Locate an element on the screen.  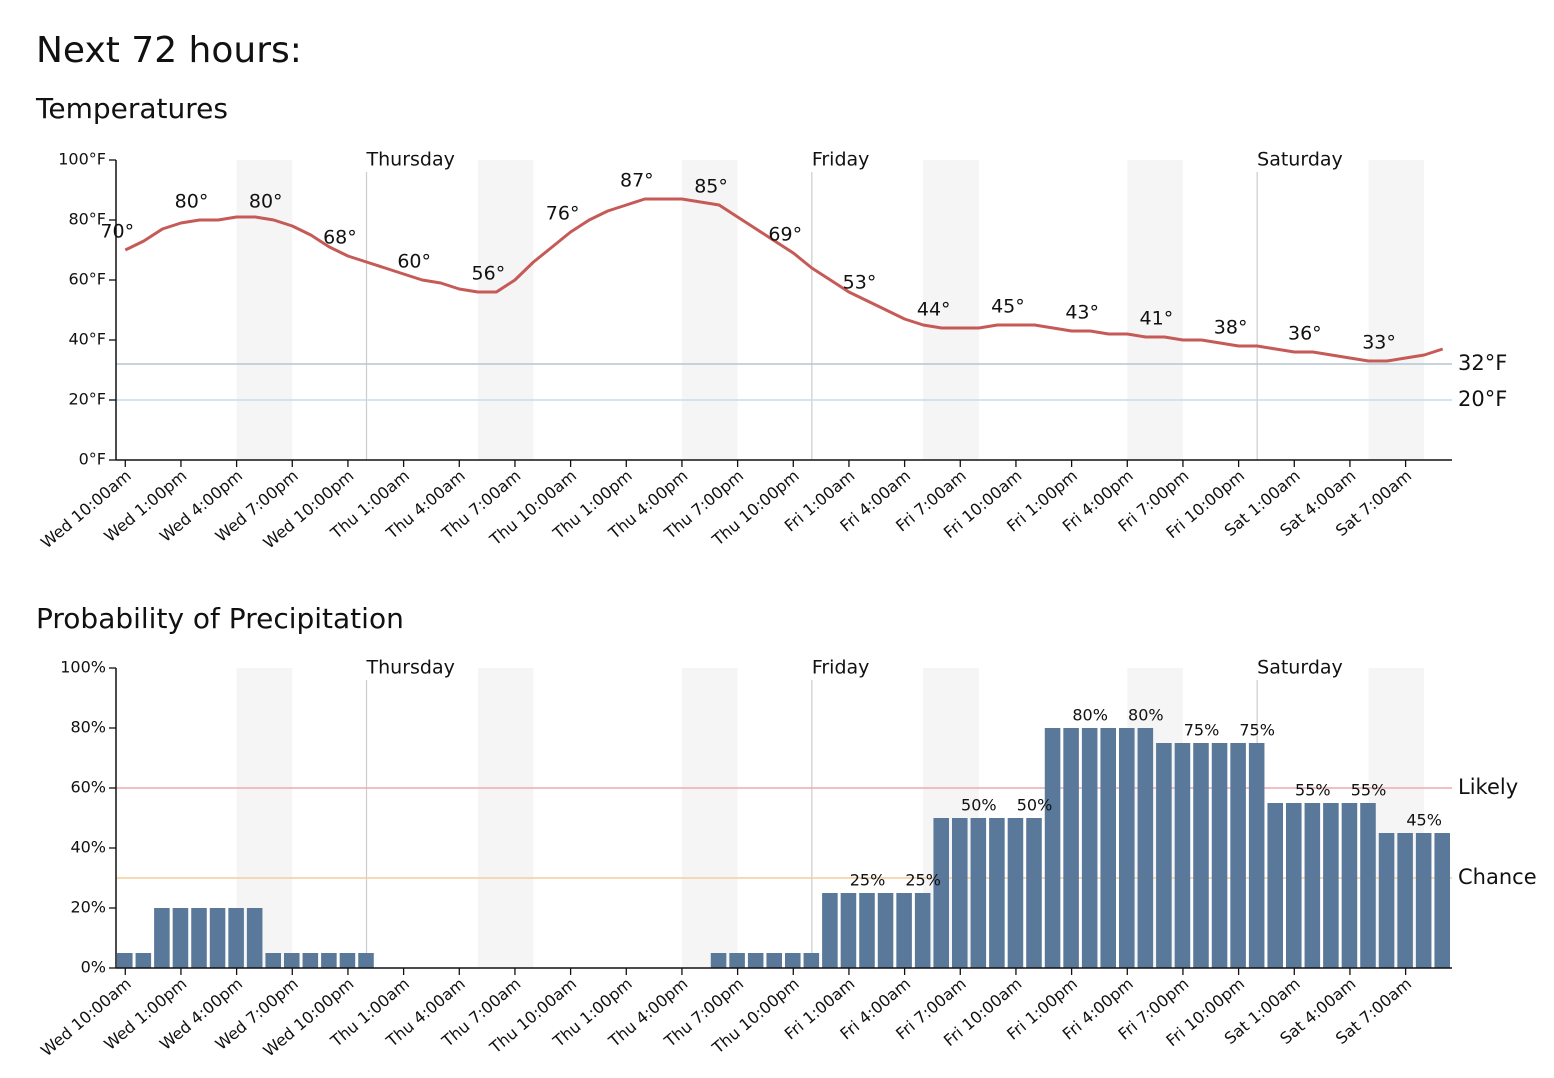
data-label: 69° is located at coordinates (785, 235).